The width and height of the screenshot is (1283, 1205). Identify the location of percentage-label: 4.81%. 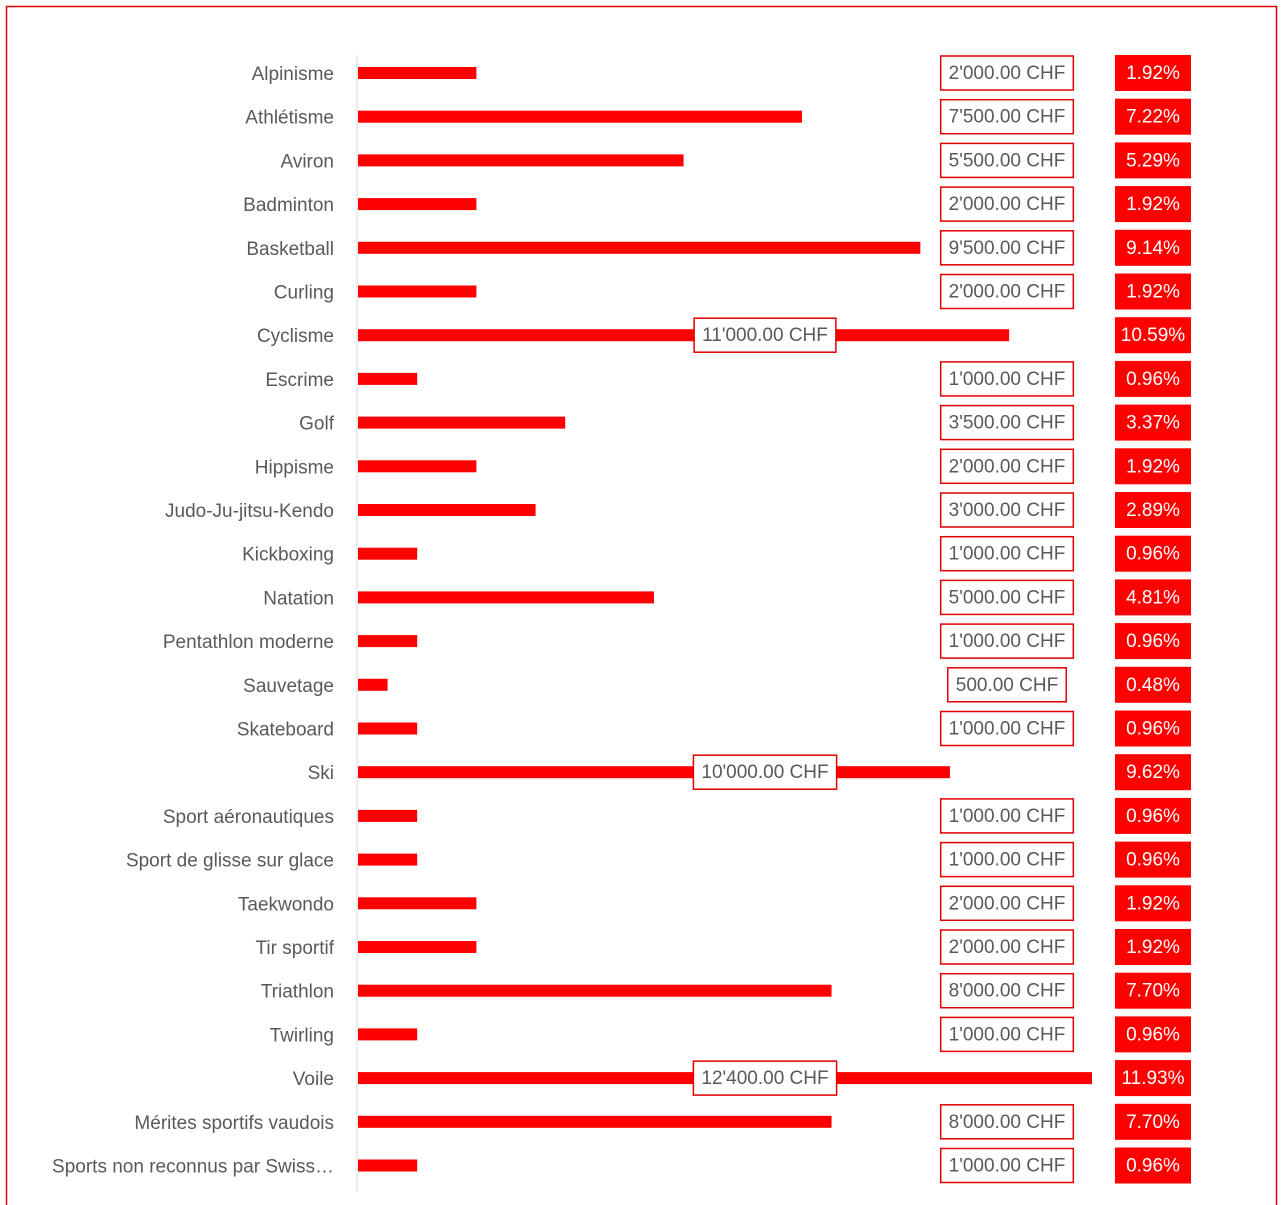
(1153, 597).